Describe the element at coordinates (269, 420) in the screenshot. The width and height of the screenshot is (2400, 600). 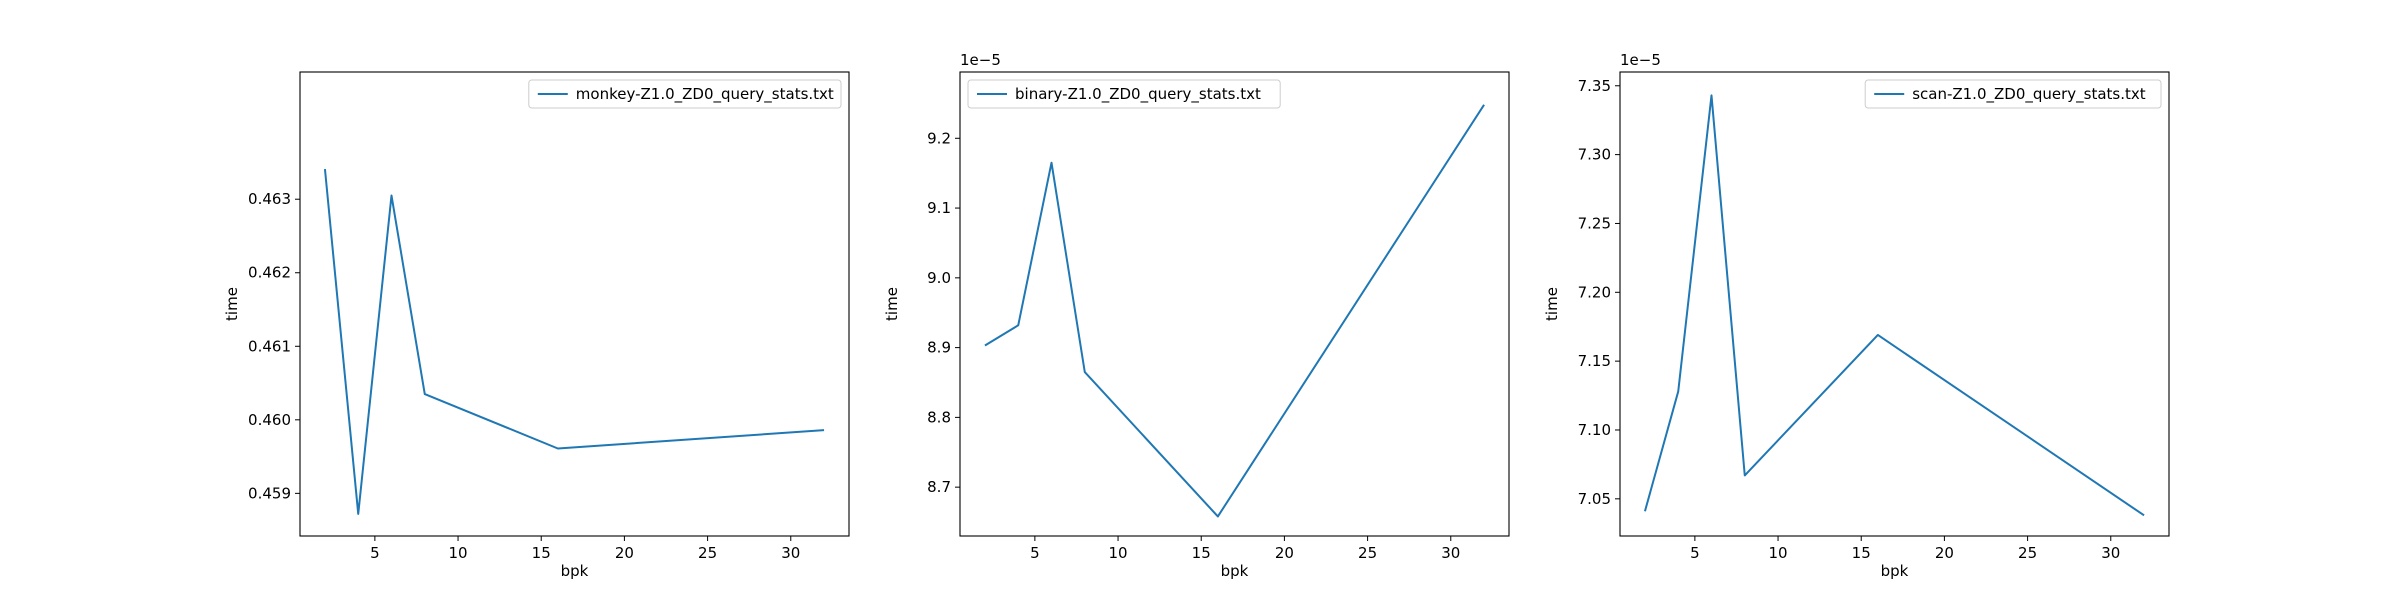
I see `y-tick-label: 0.460` at that location.